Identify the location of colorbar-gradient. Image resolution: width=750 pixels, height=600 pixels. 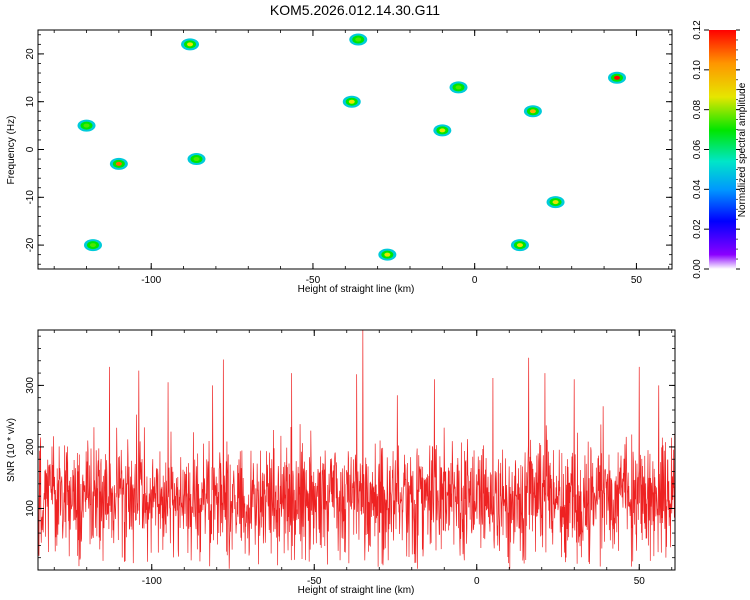
(722, 149).